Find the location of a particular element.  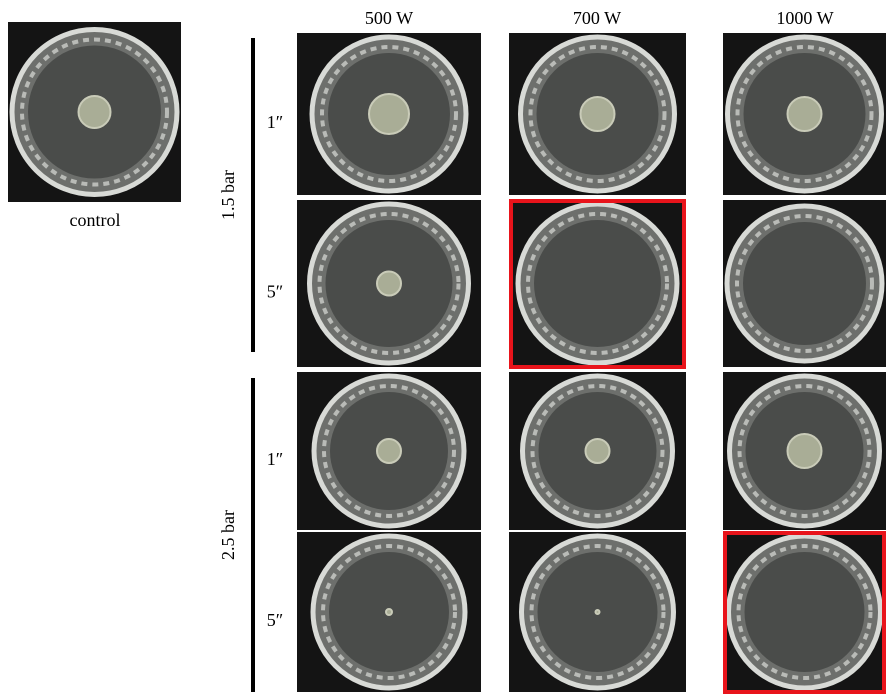

column-label: 700 W is located at coordinates (597, 18).